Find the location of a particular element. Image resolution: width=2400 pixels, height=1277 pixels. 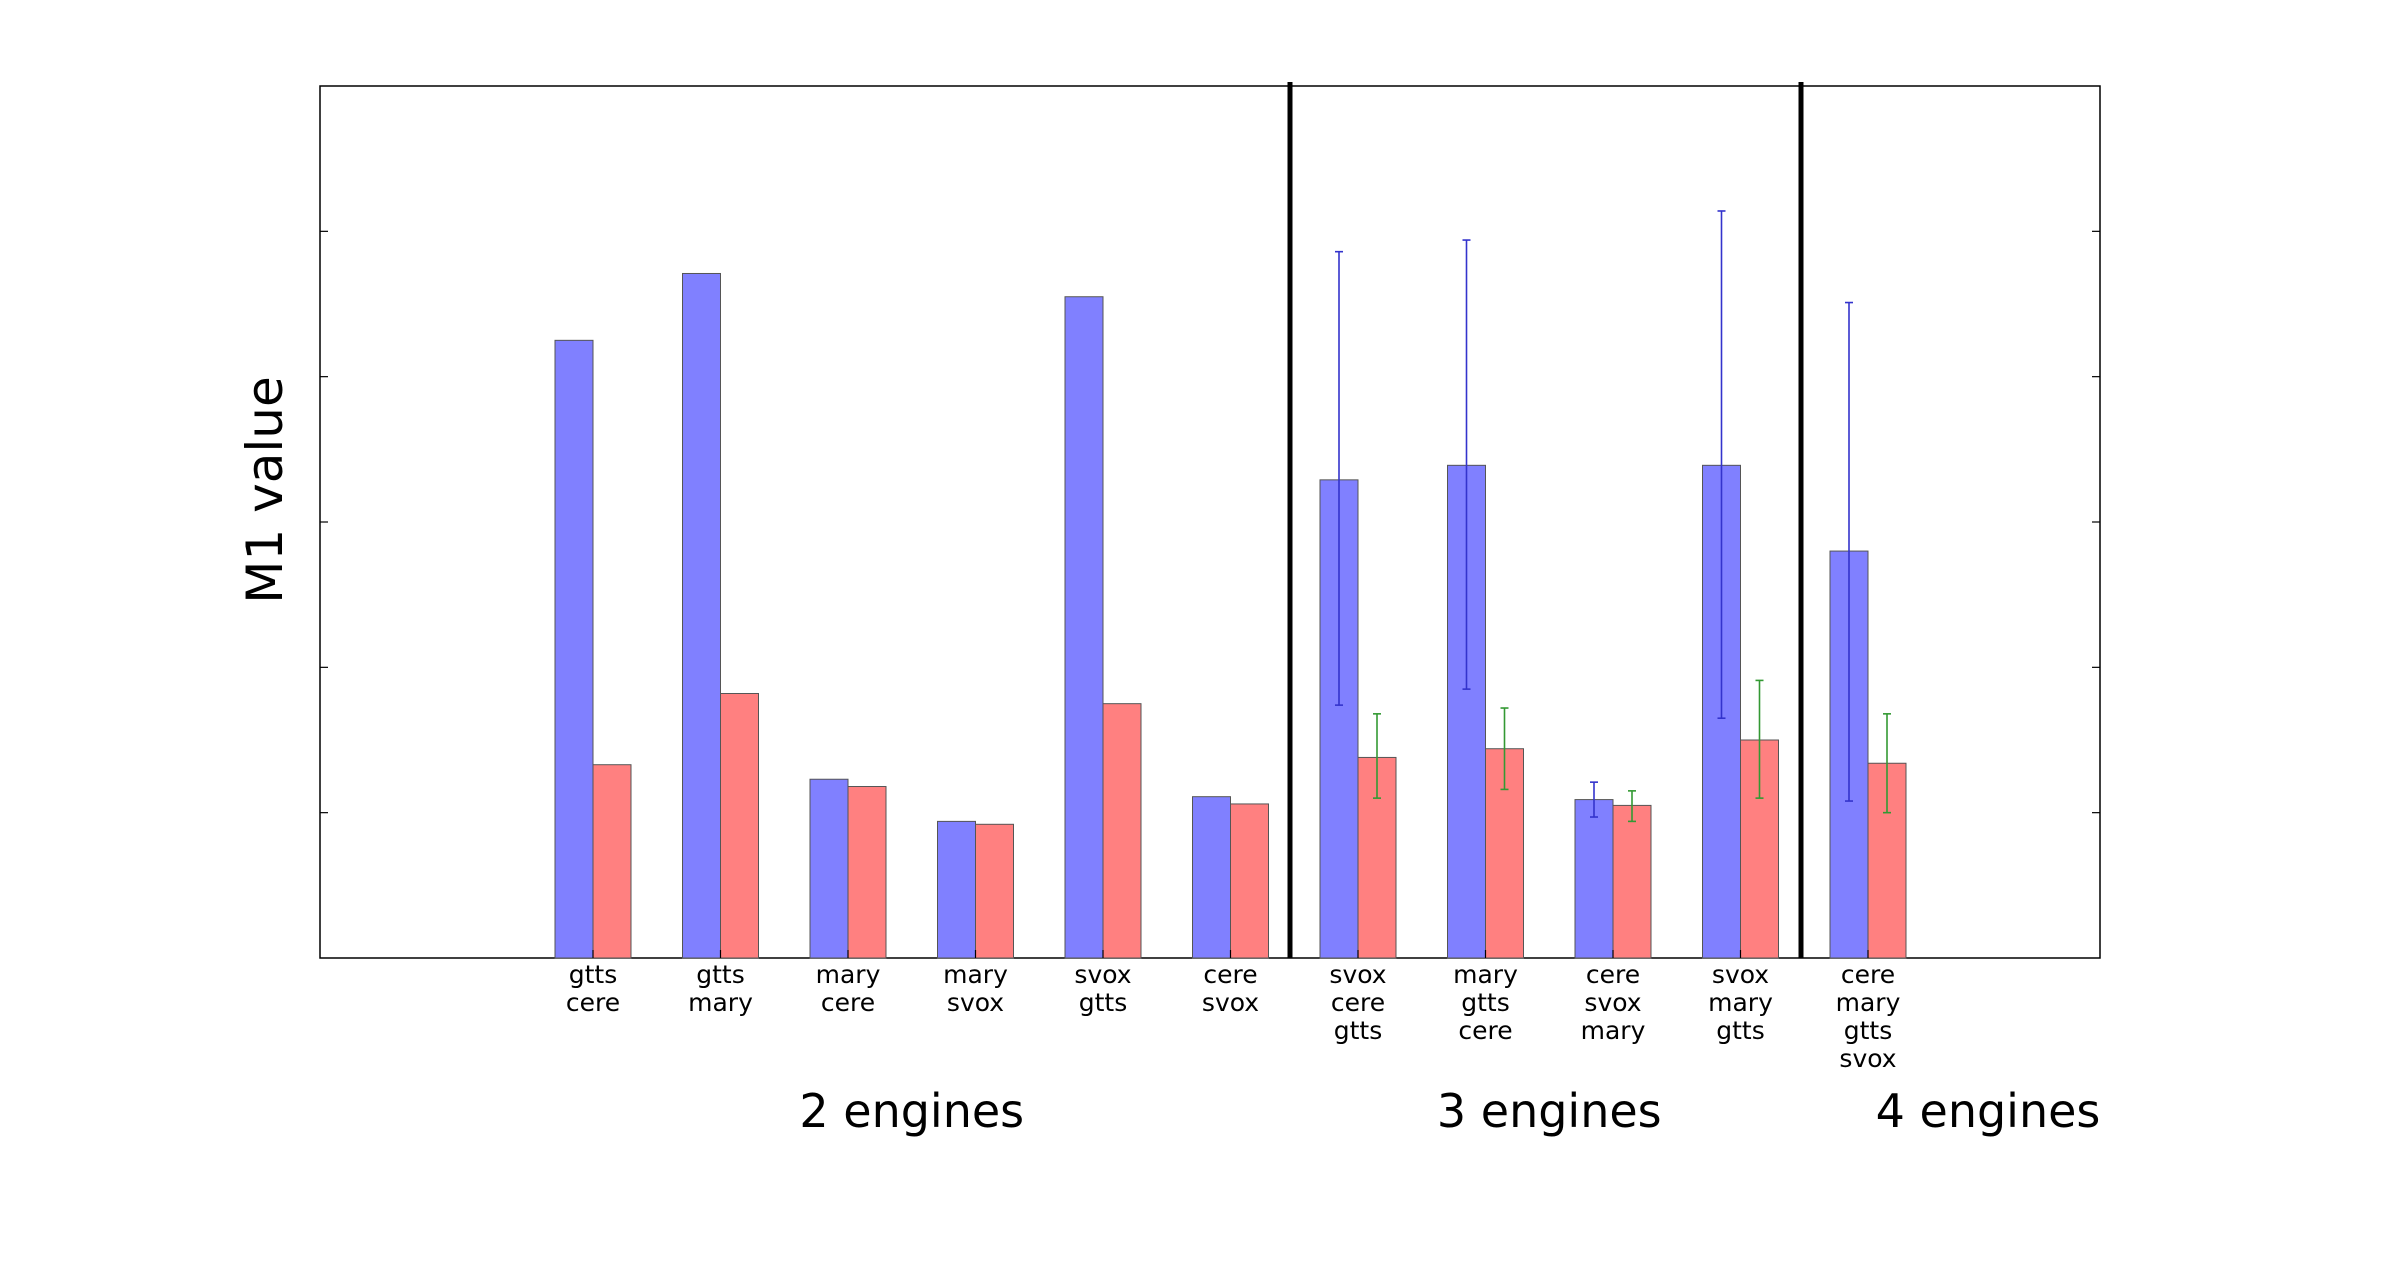

group-label-1: 2 engines is located at coordinates (911, 1111).